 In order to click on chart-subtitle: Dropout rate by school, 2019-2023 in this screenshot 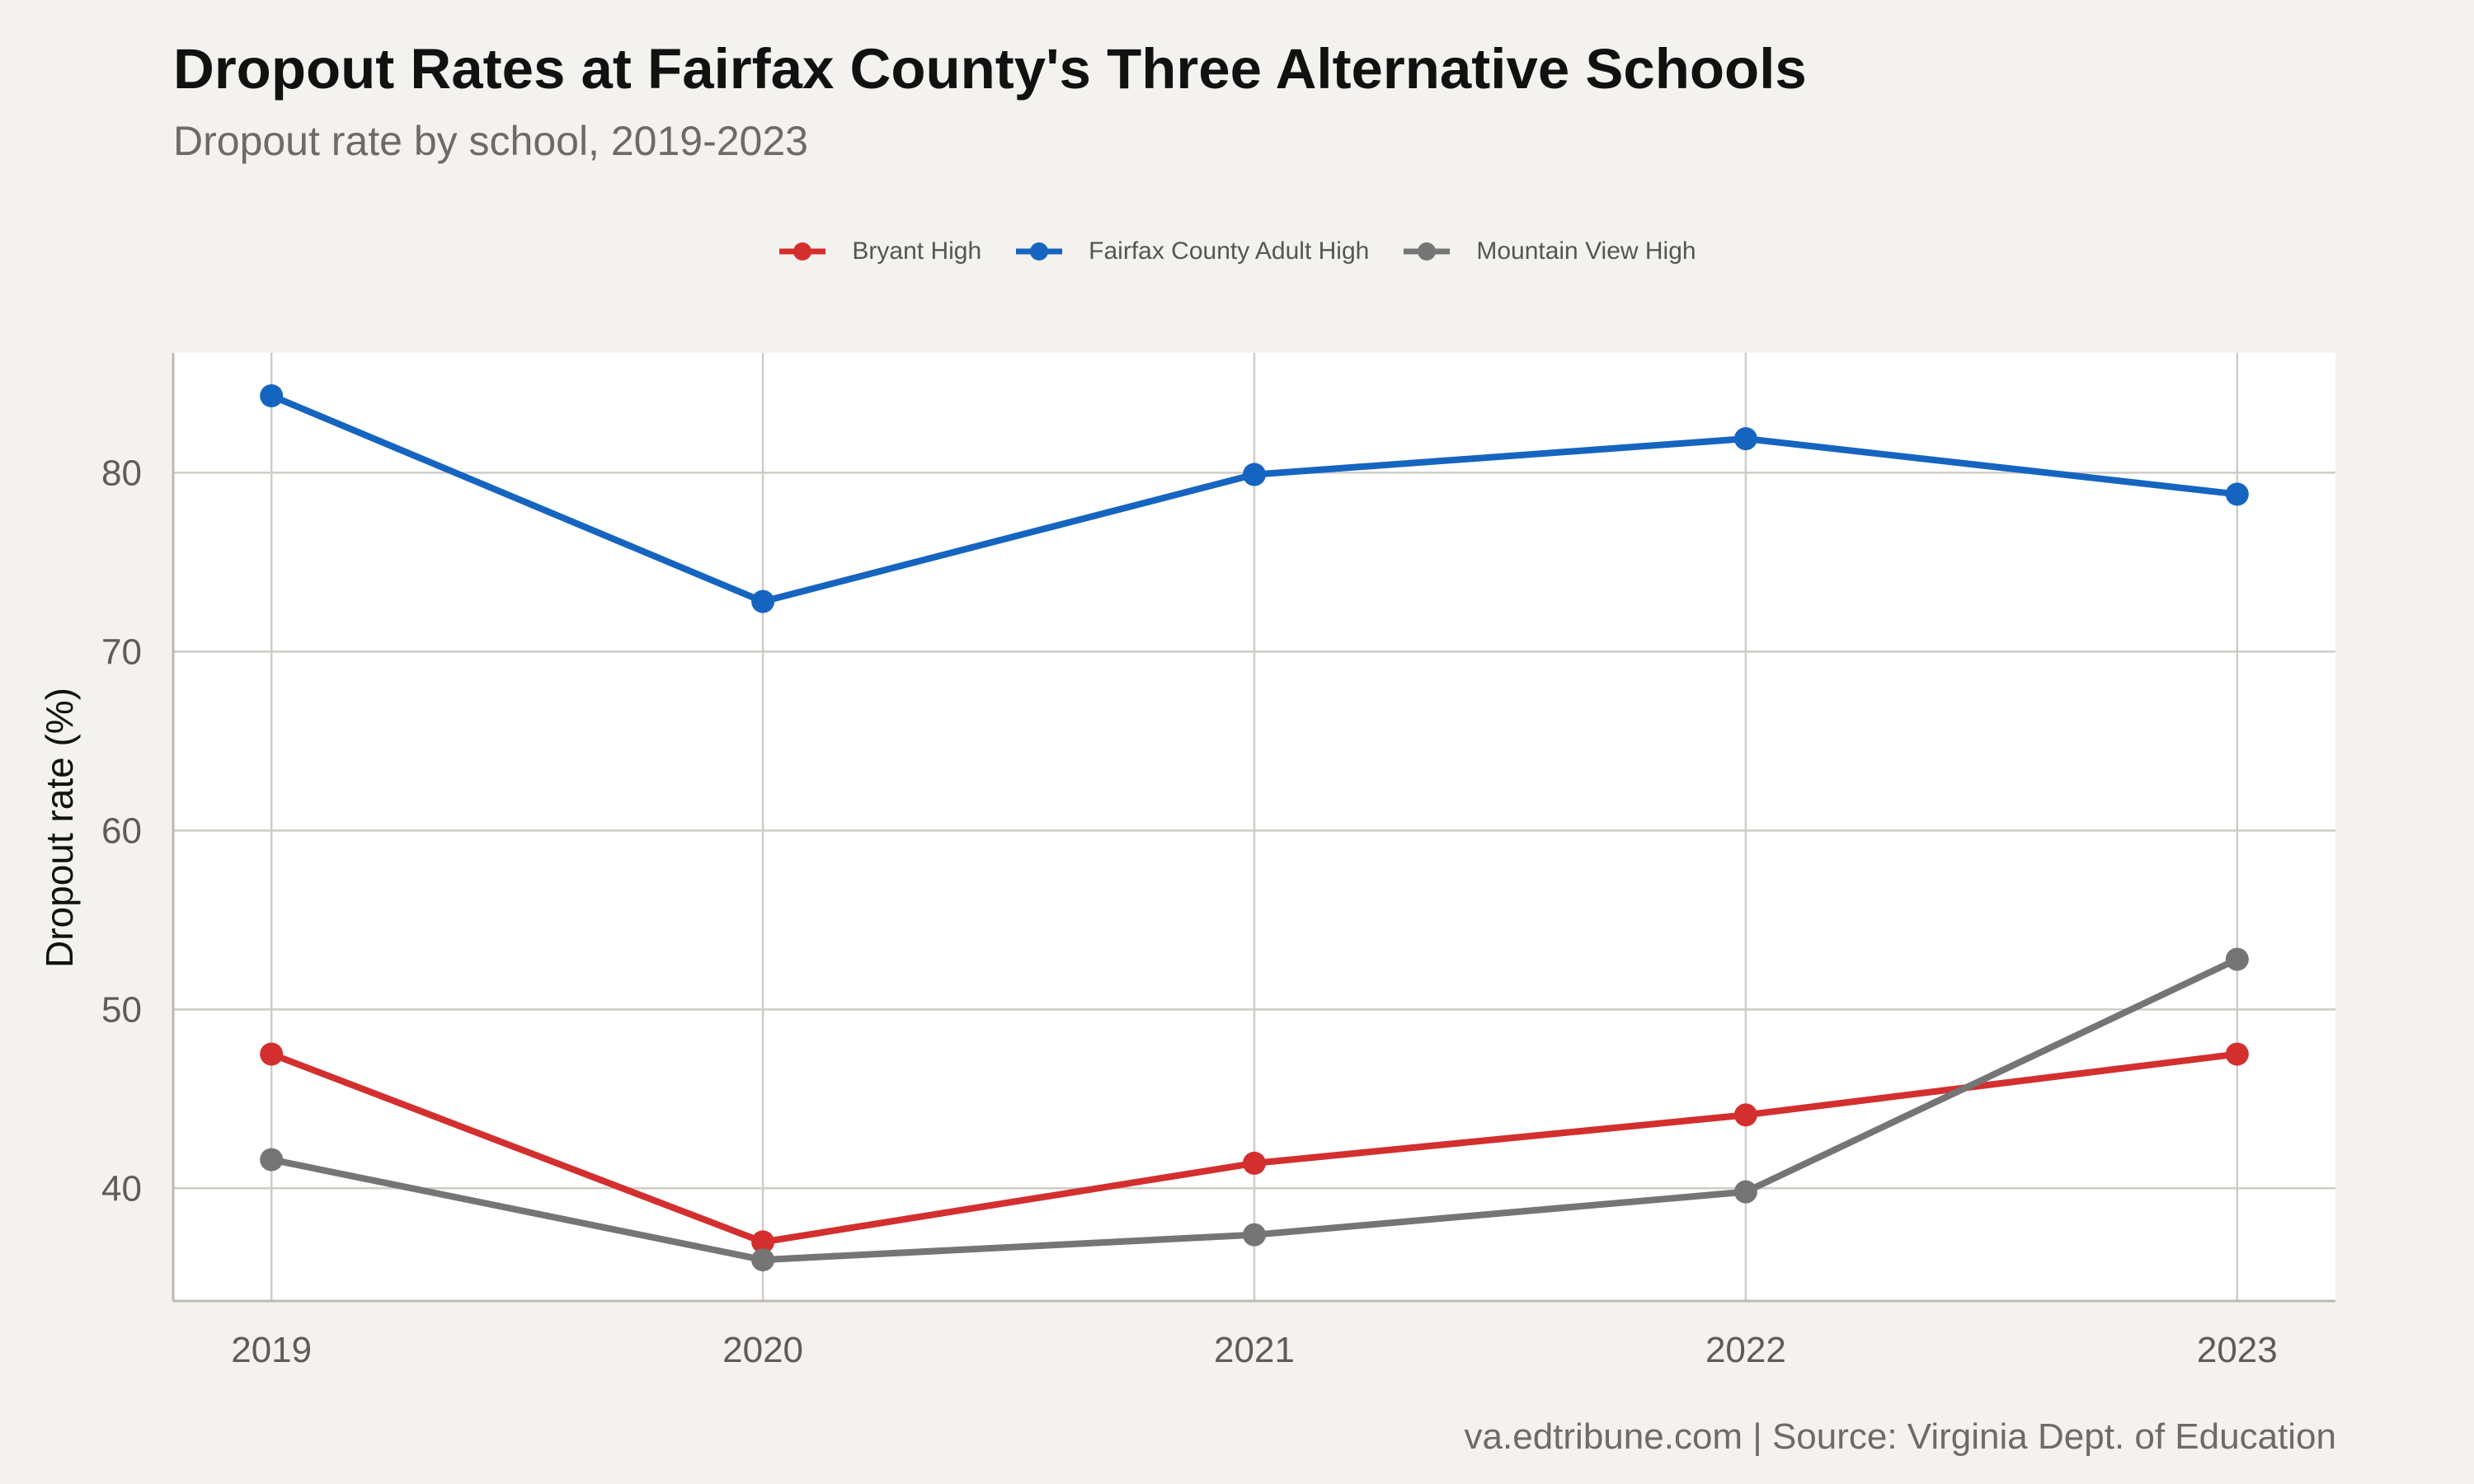, I will do `click(490, 141)`.